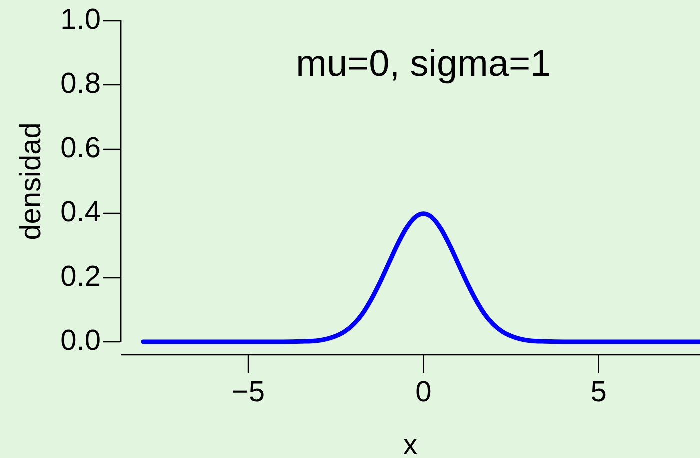  What do you see at coordinates (598, 392) in the screenshot?
I see `x-tick-label: 5` at bounding box center [598, 392].